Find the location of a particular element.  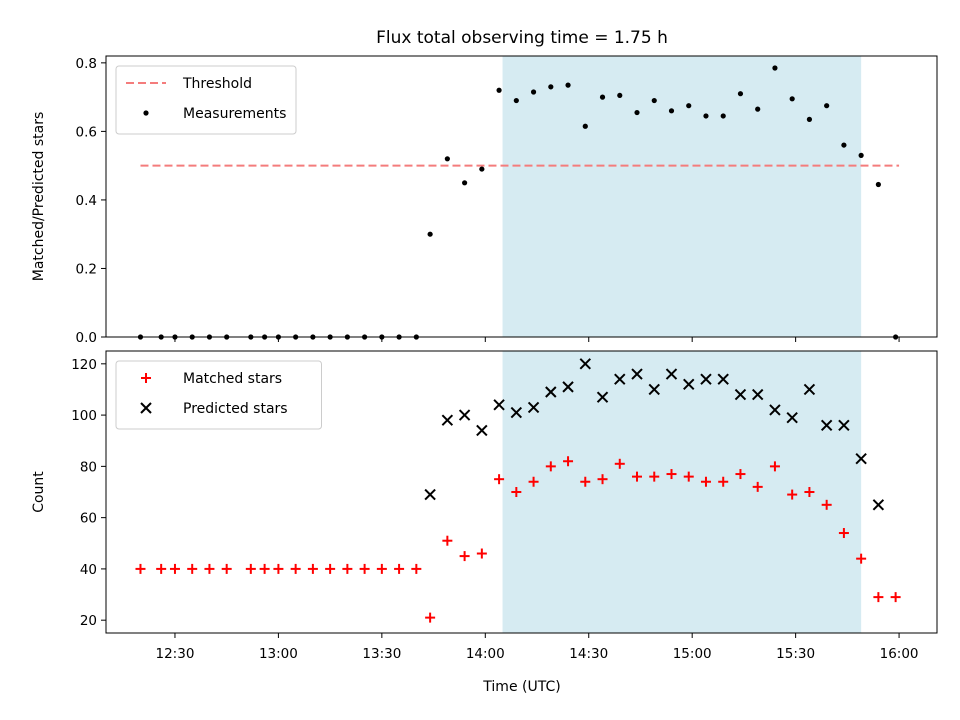

x-tick-label: 15:30 is located at coordinates (795, 654).